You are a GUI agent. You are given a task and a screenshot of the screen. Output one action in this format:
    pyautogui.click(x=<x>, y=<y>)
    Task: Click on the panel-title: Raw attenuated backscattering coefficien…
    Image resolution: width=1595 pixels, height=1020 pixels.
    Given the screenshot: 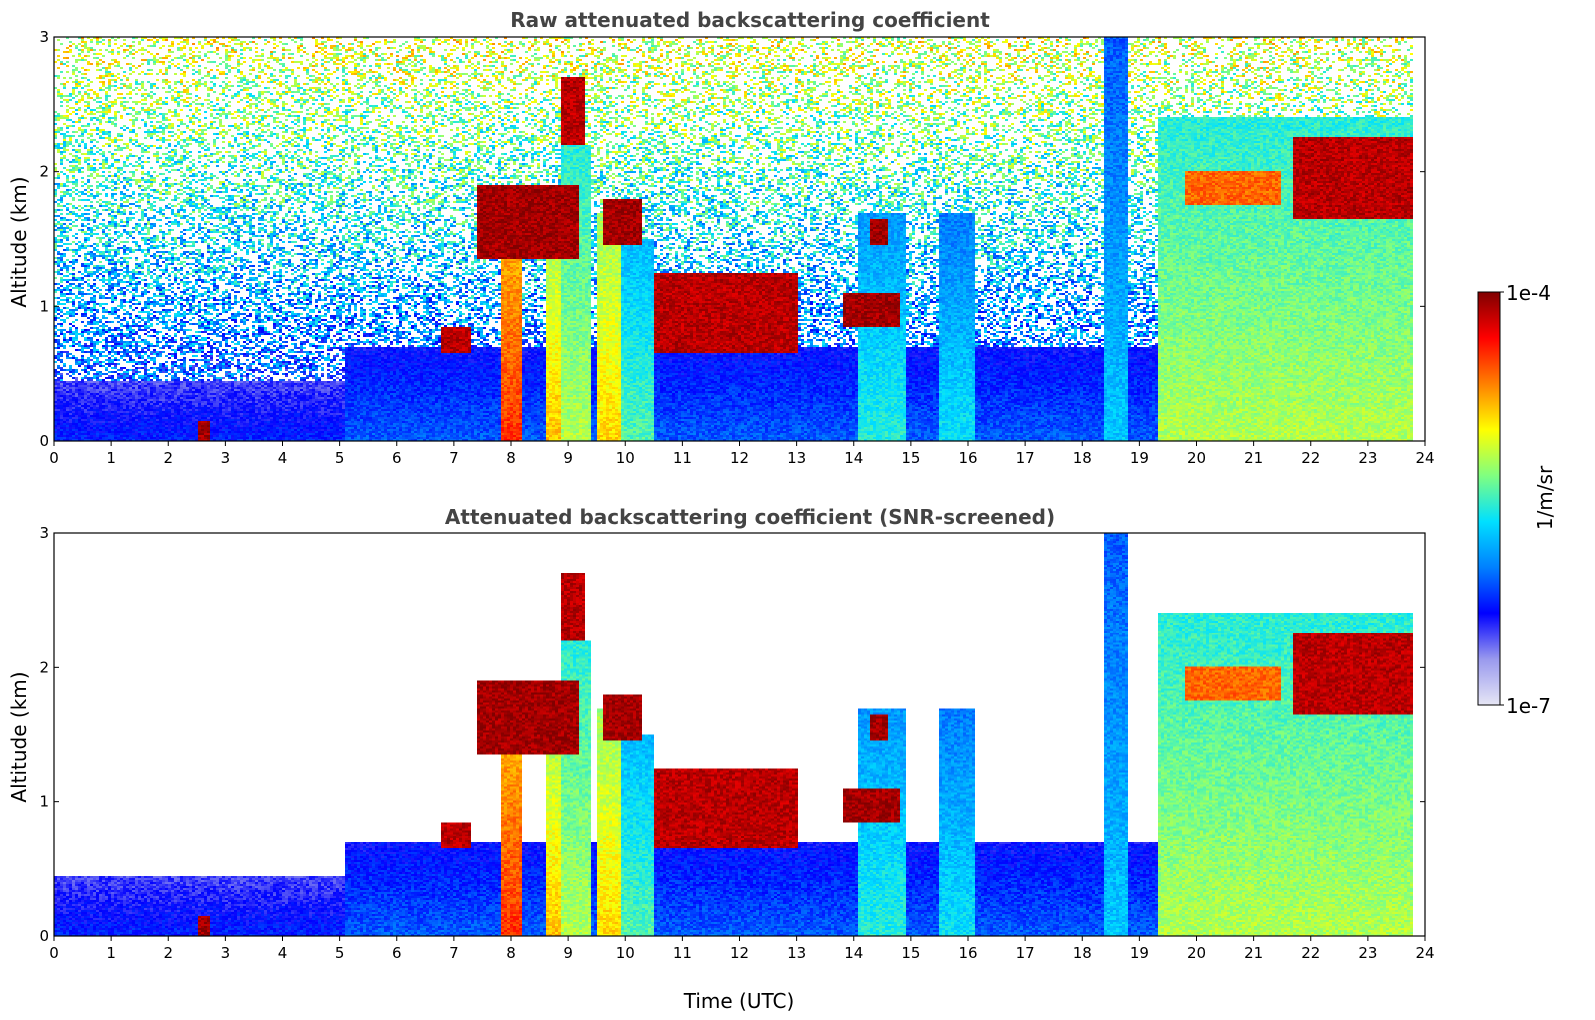 What is the action you would take?
    pyautogui.click(x=750, y=20)
    